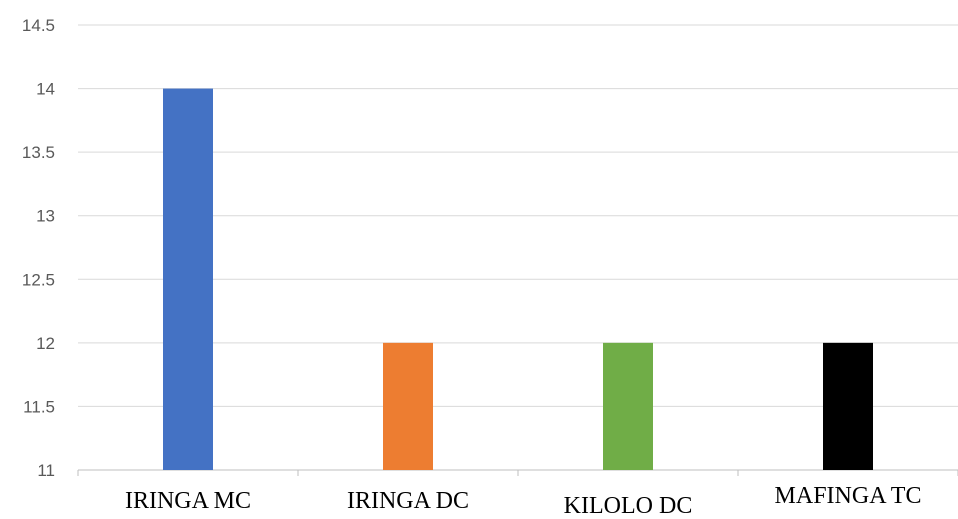  What do you see at coordinates (38, 25) in the screenshot?
I see `y-tick-label: 14.5` at bounding box center [38, 25].